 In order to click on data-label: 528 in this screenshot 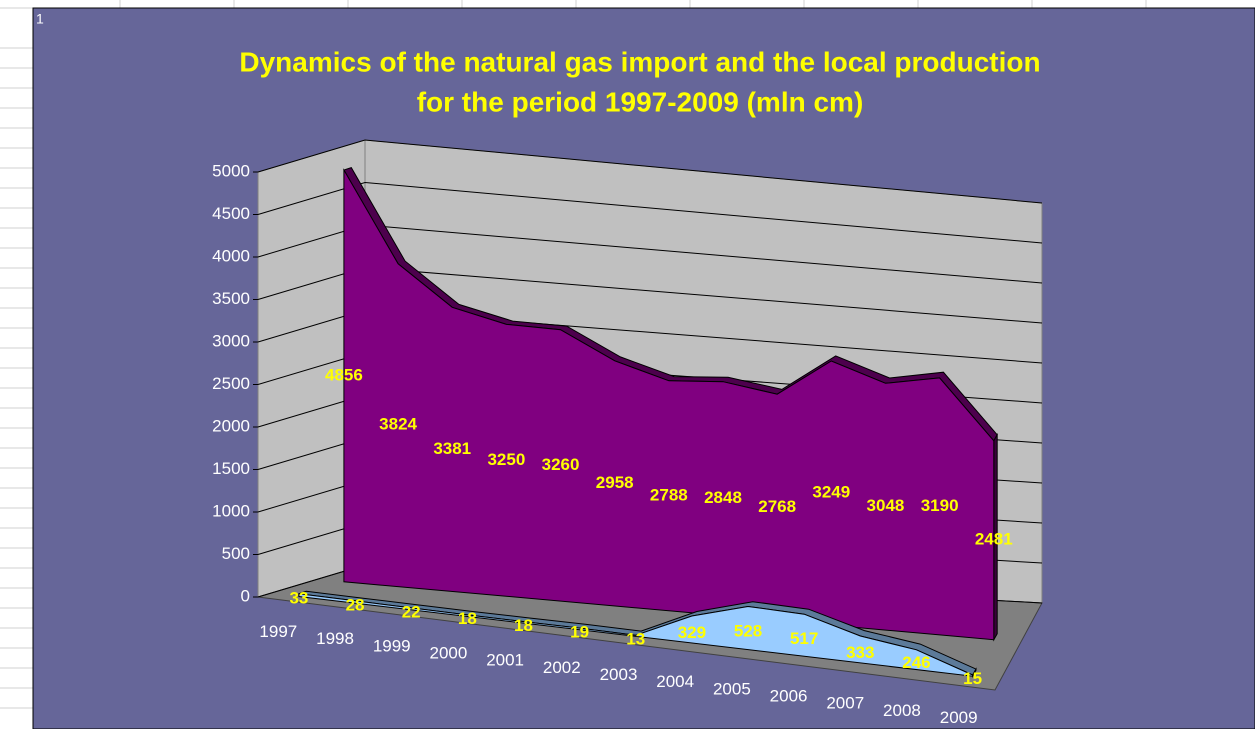, I will do `click(748, 631)`.